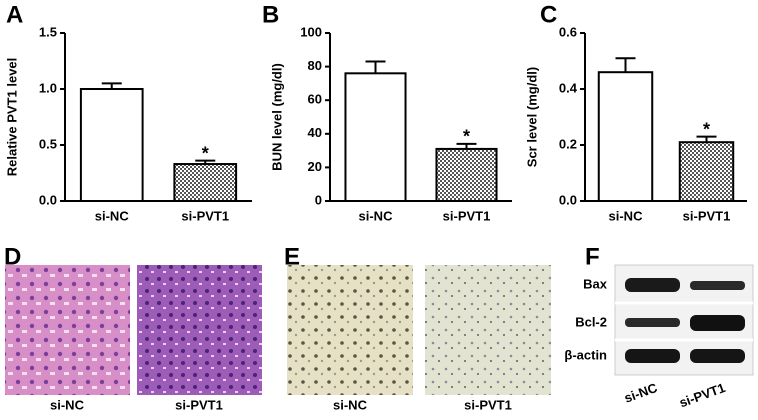 This screenshot has height=420, width=758. What do you see at coordinates (48, 31) in the screenshot?
I see `y-tick-label: 1.5` at bounding box center [48, 31].